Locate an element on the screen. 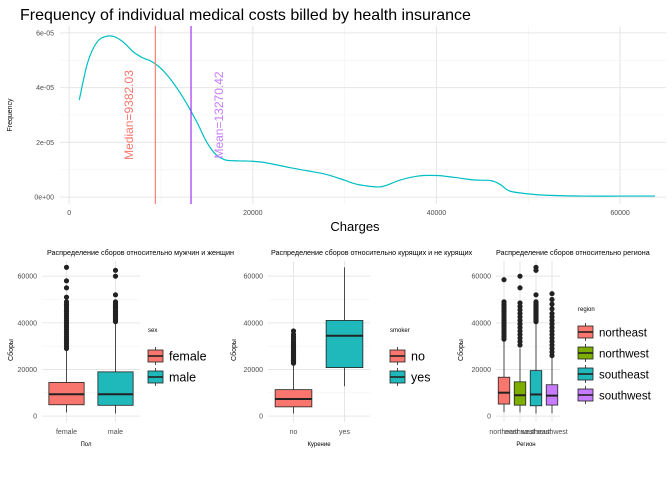 The width and height of the screenshot is (672, 480). region-legend-label: southeast is located at coordinates (624, 376).